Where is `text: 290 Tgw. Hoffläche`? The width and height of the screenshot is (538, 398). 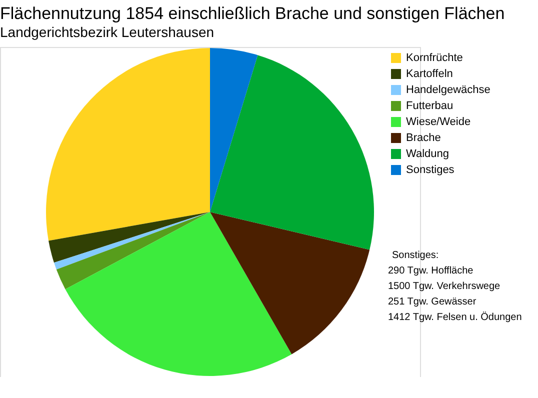
text: 290 Tgw. Hoffläche is located at coordinates (431, 271).